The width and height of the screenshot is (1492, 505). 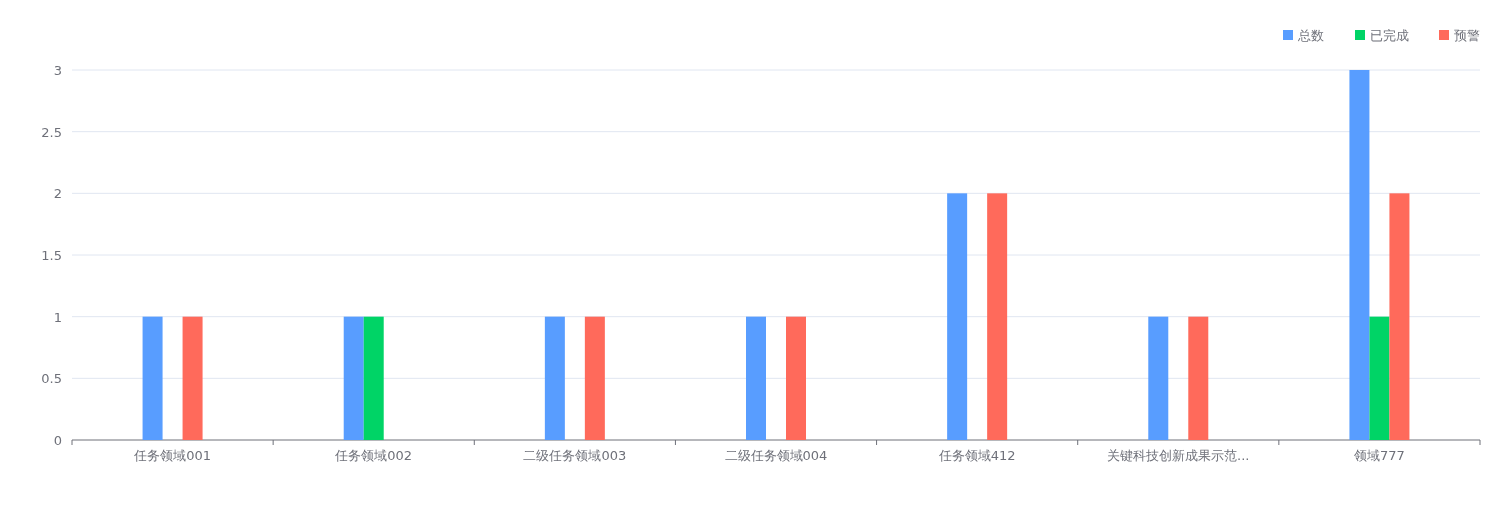 I want to click on x-tick-label: 任务领域412, so click(x=976, y=455).